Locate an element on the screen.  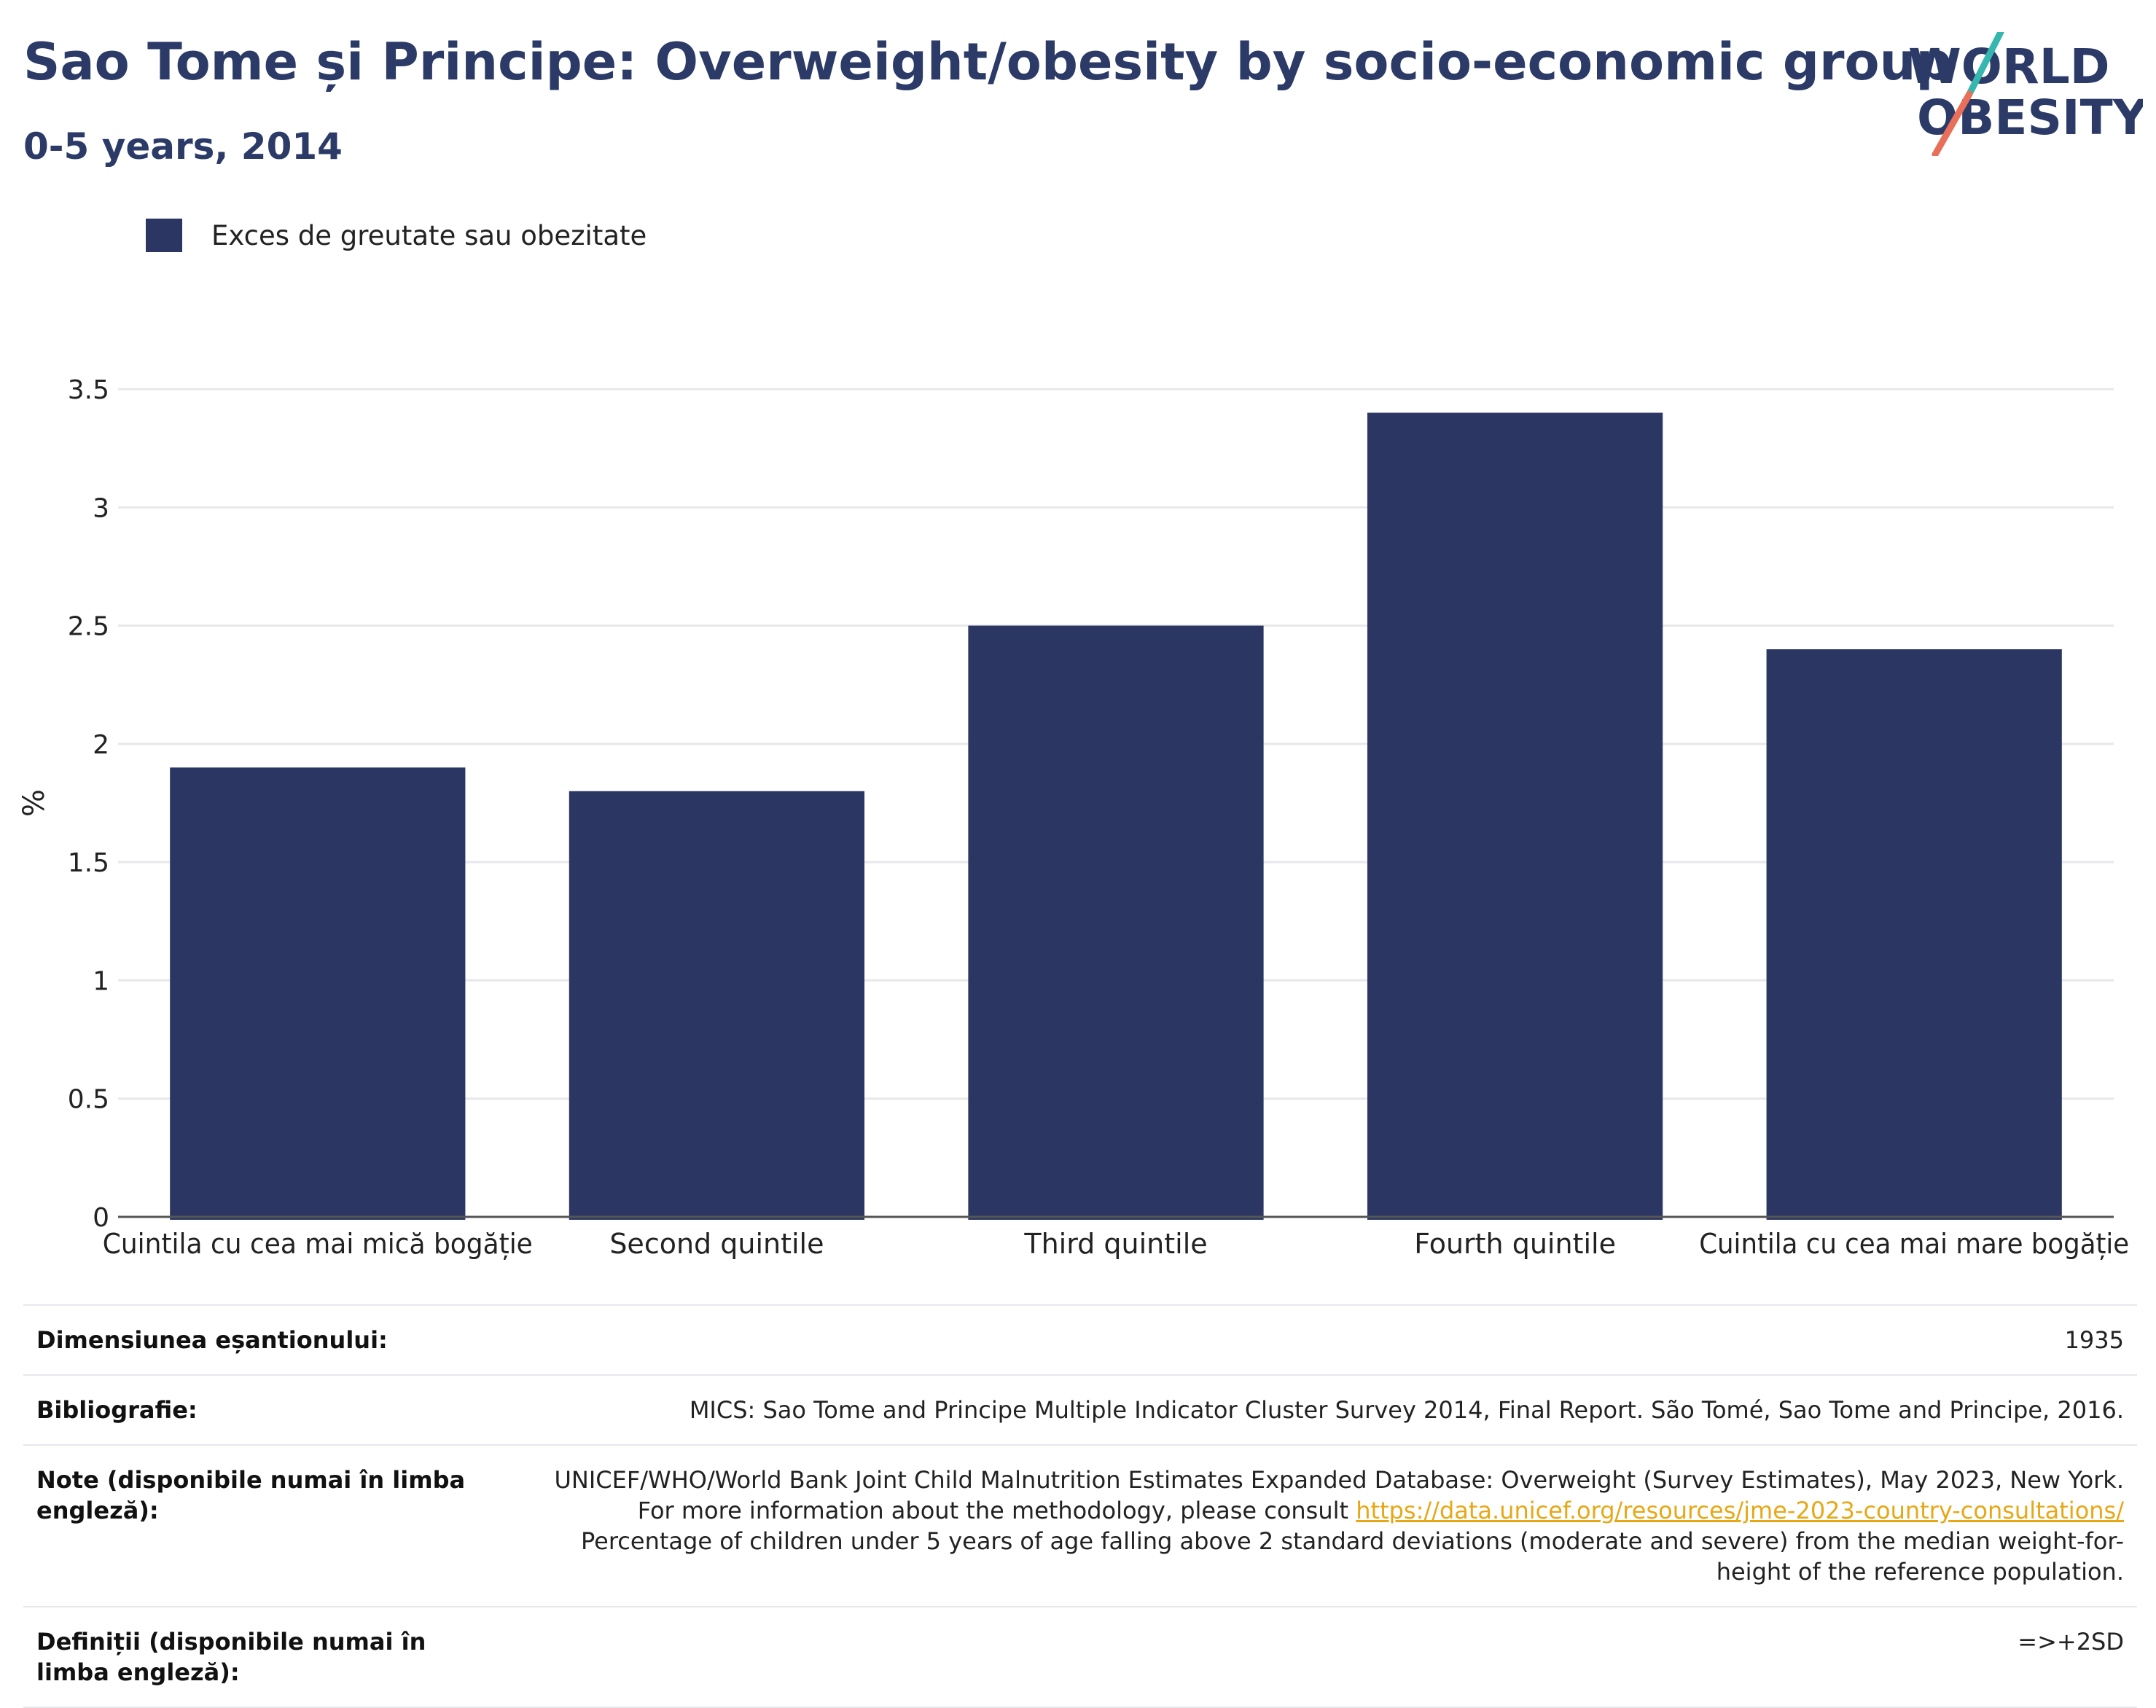
y-tick-label: 2 is located at coordinates (101, 745).